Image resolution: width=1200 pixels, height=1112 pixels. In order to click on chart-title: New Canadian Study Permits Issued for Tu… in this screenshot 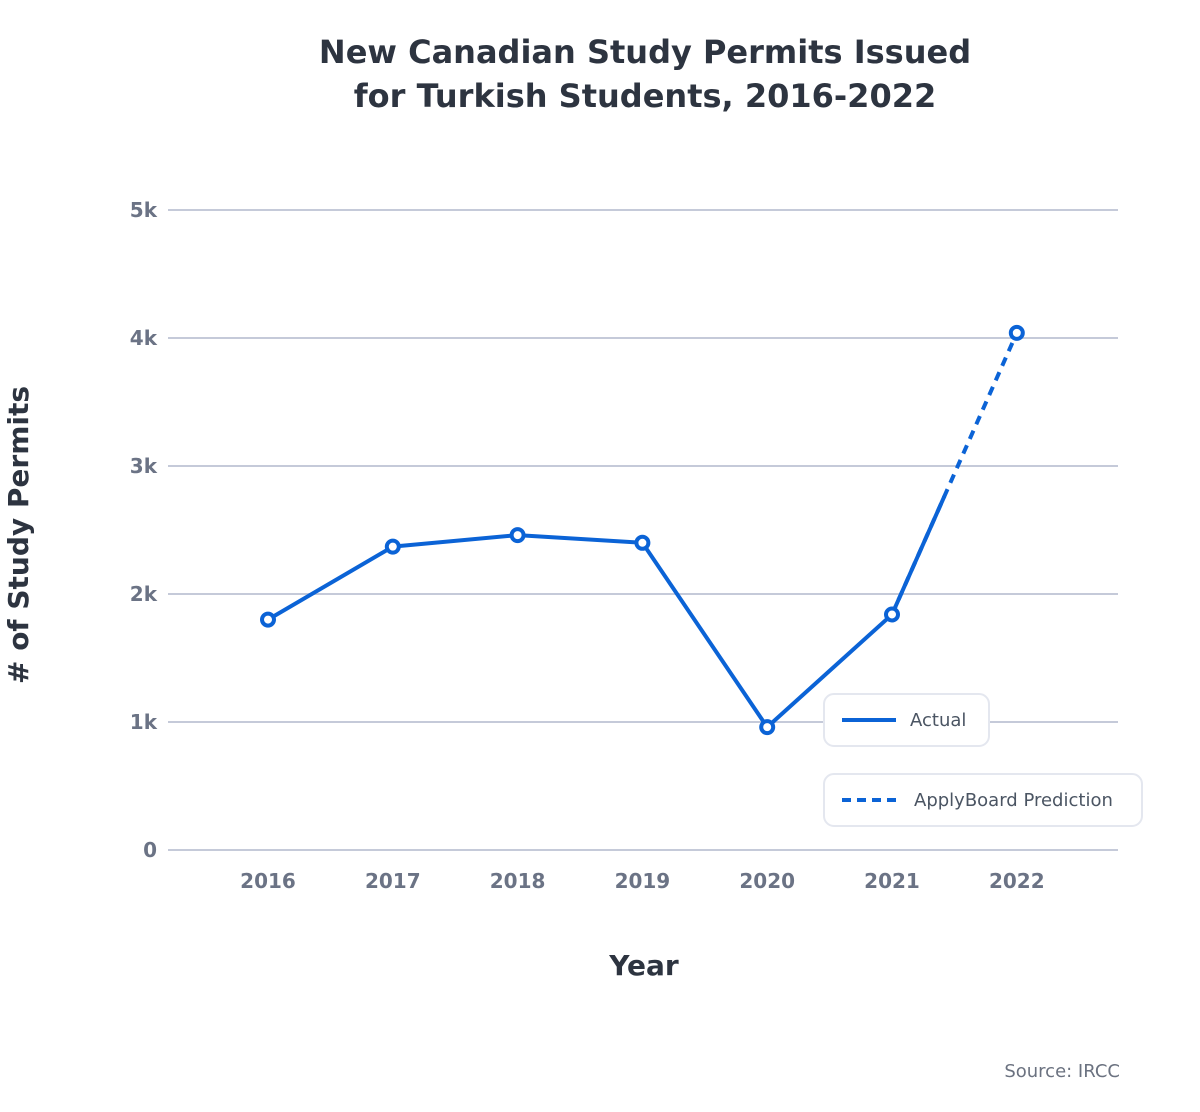, I will do `click(600, 74)`.